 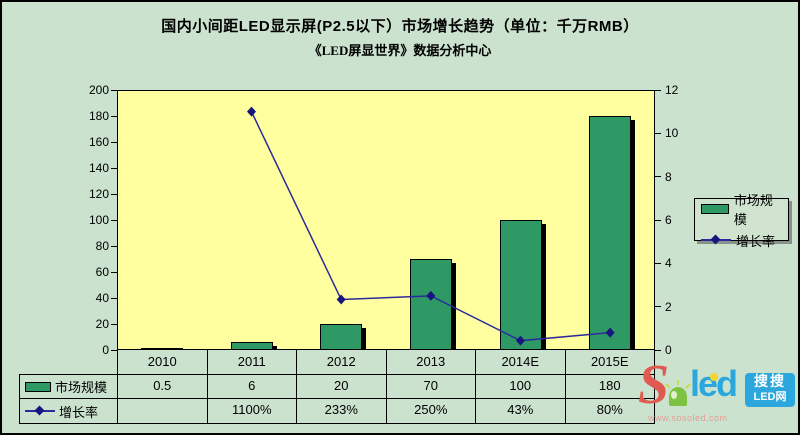 I want to click on table-row-market-size: 市场规模 0.5 6 20 70 100 180, so click(x=337, y=387).